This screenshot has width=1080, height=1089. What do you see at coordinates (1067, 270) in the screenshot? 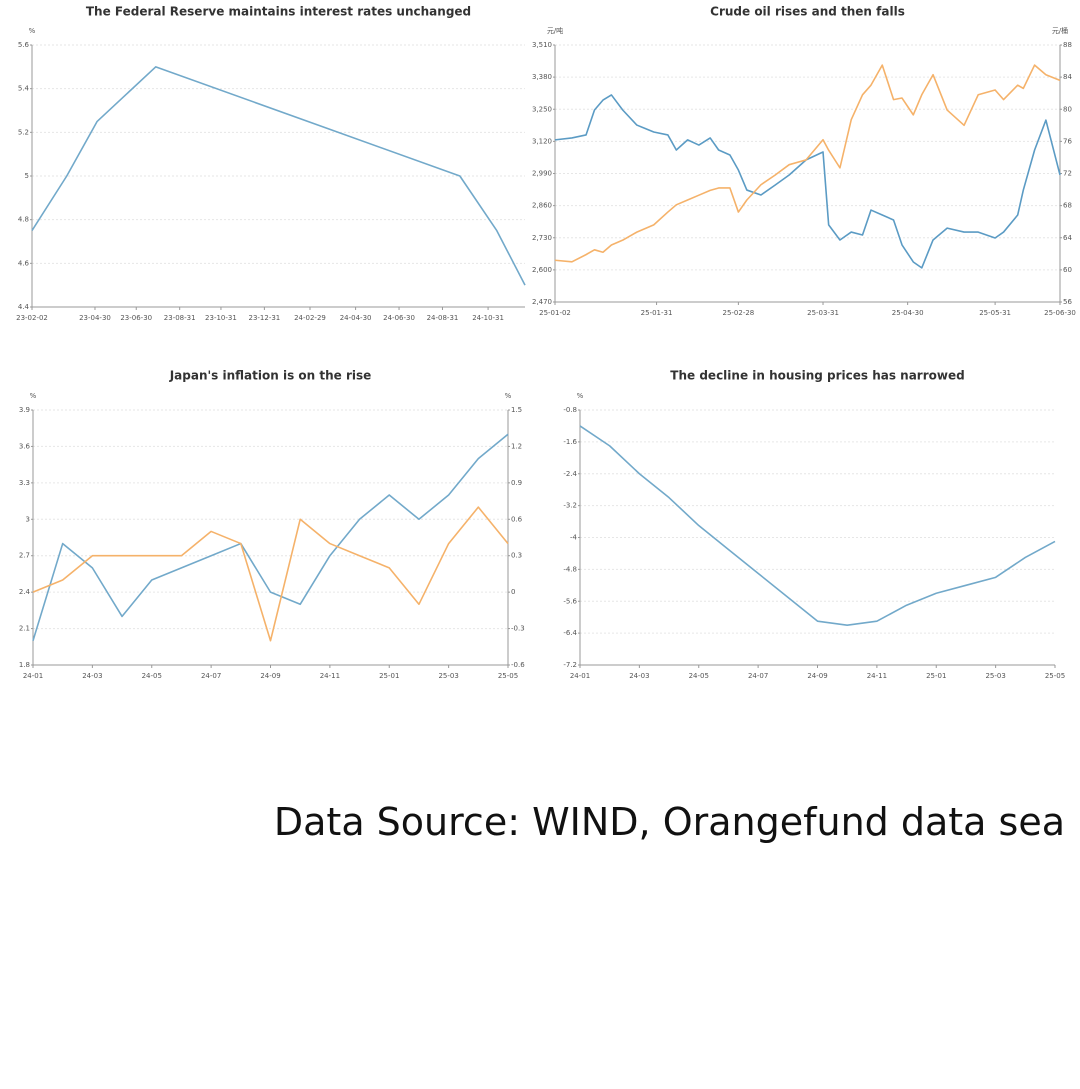
I see `y-tick-label: 60` at bounding box center [1067, 270].